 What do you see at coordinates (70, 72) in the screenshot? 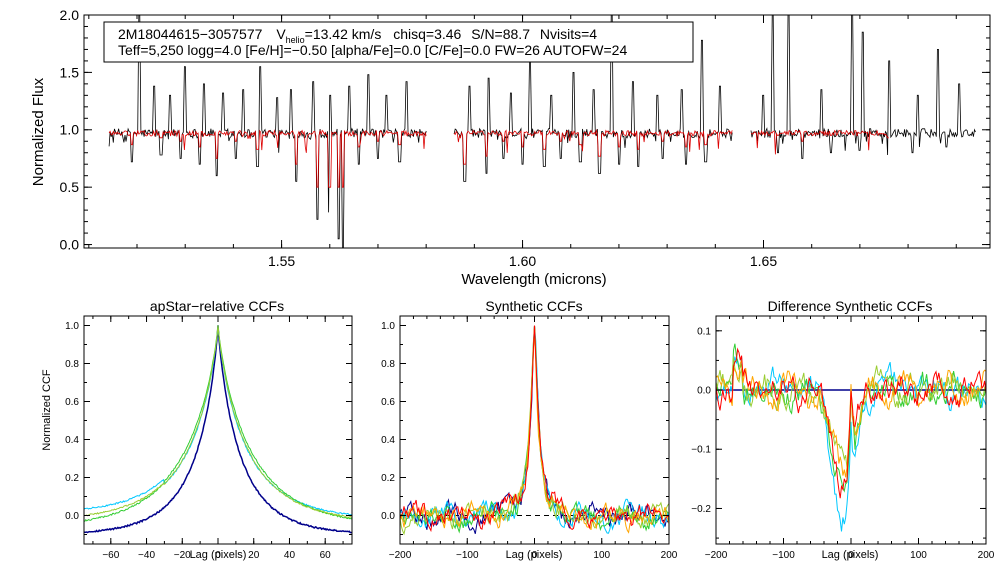
I see `y-tick-label: 1.5` at bounding box center [70, 72].